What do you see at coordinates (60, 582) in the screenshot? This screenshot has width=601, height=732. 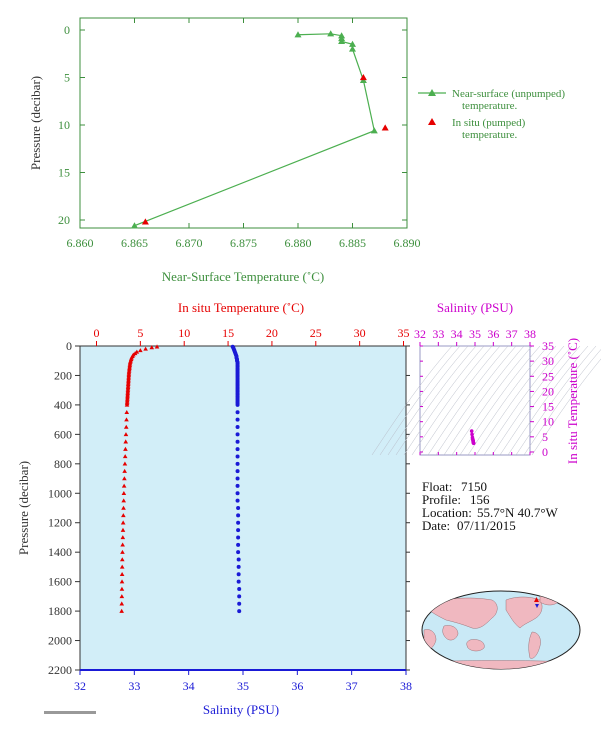 I see `pressure-tick-label: 1600` at bounding box center [60, 582].